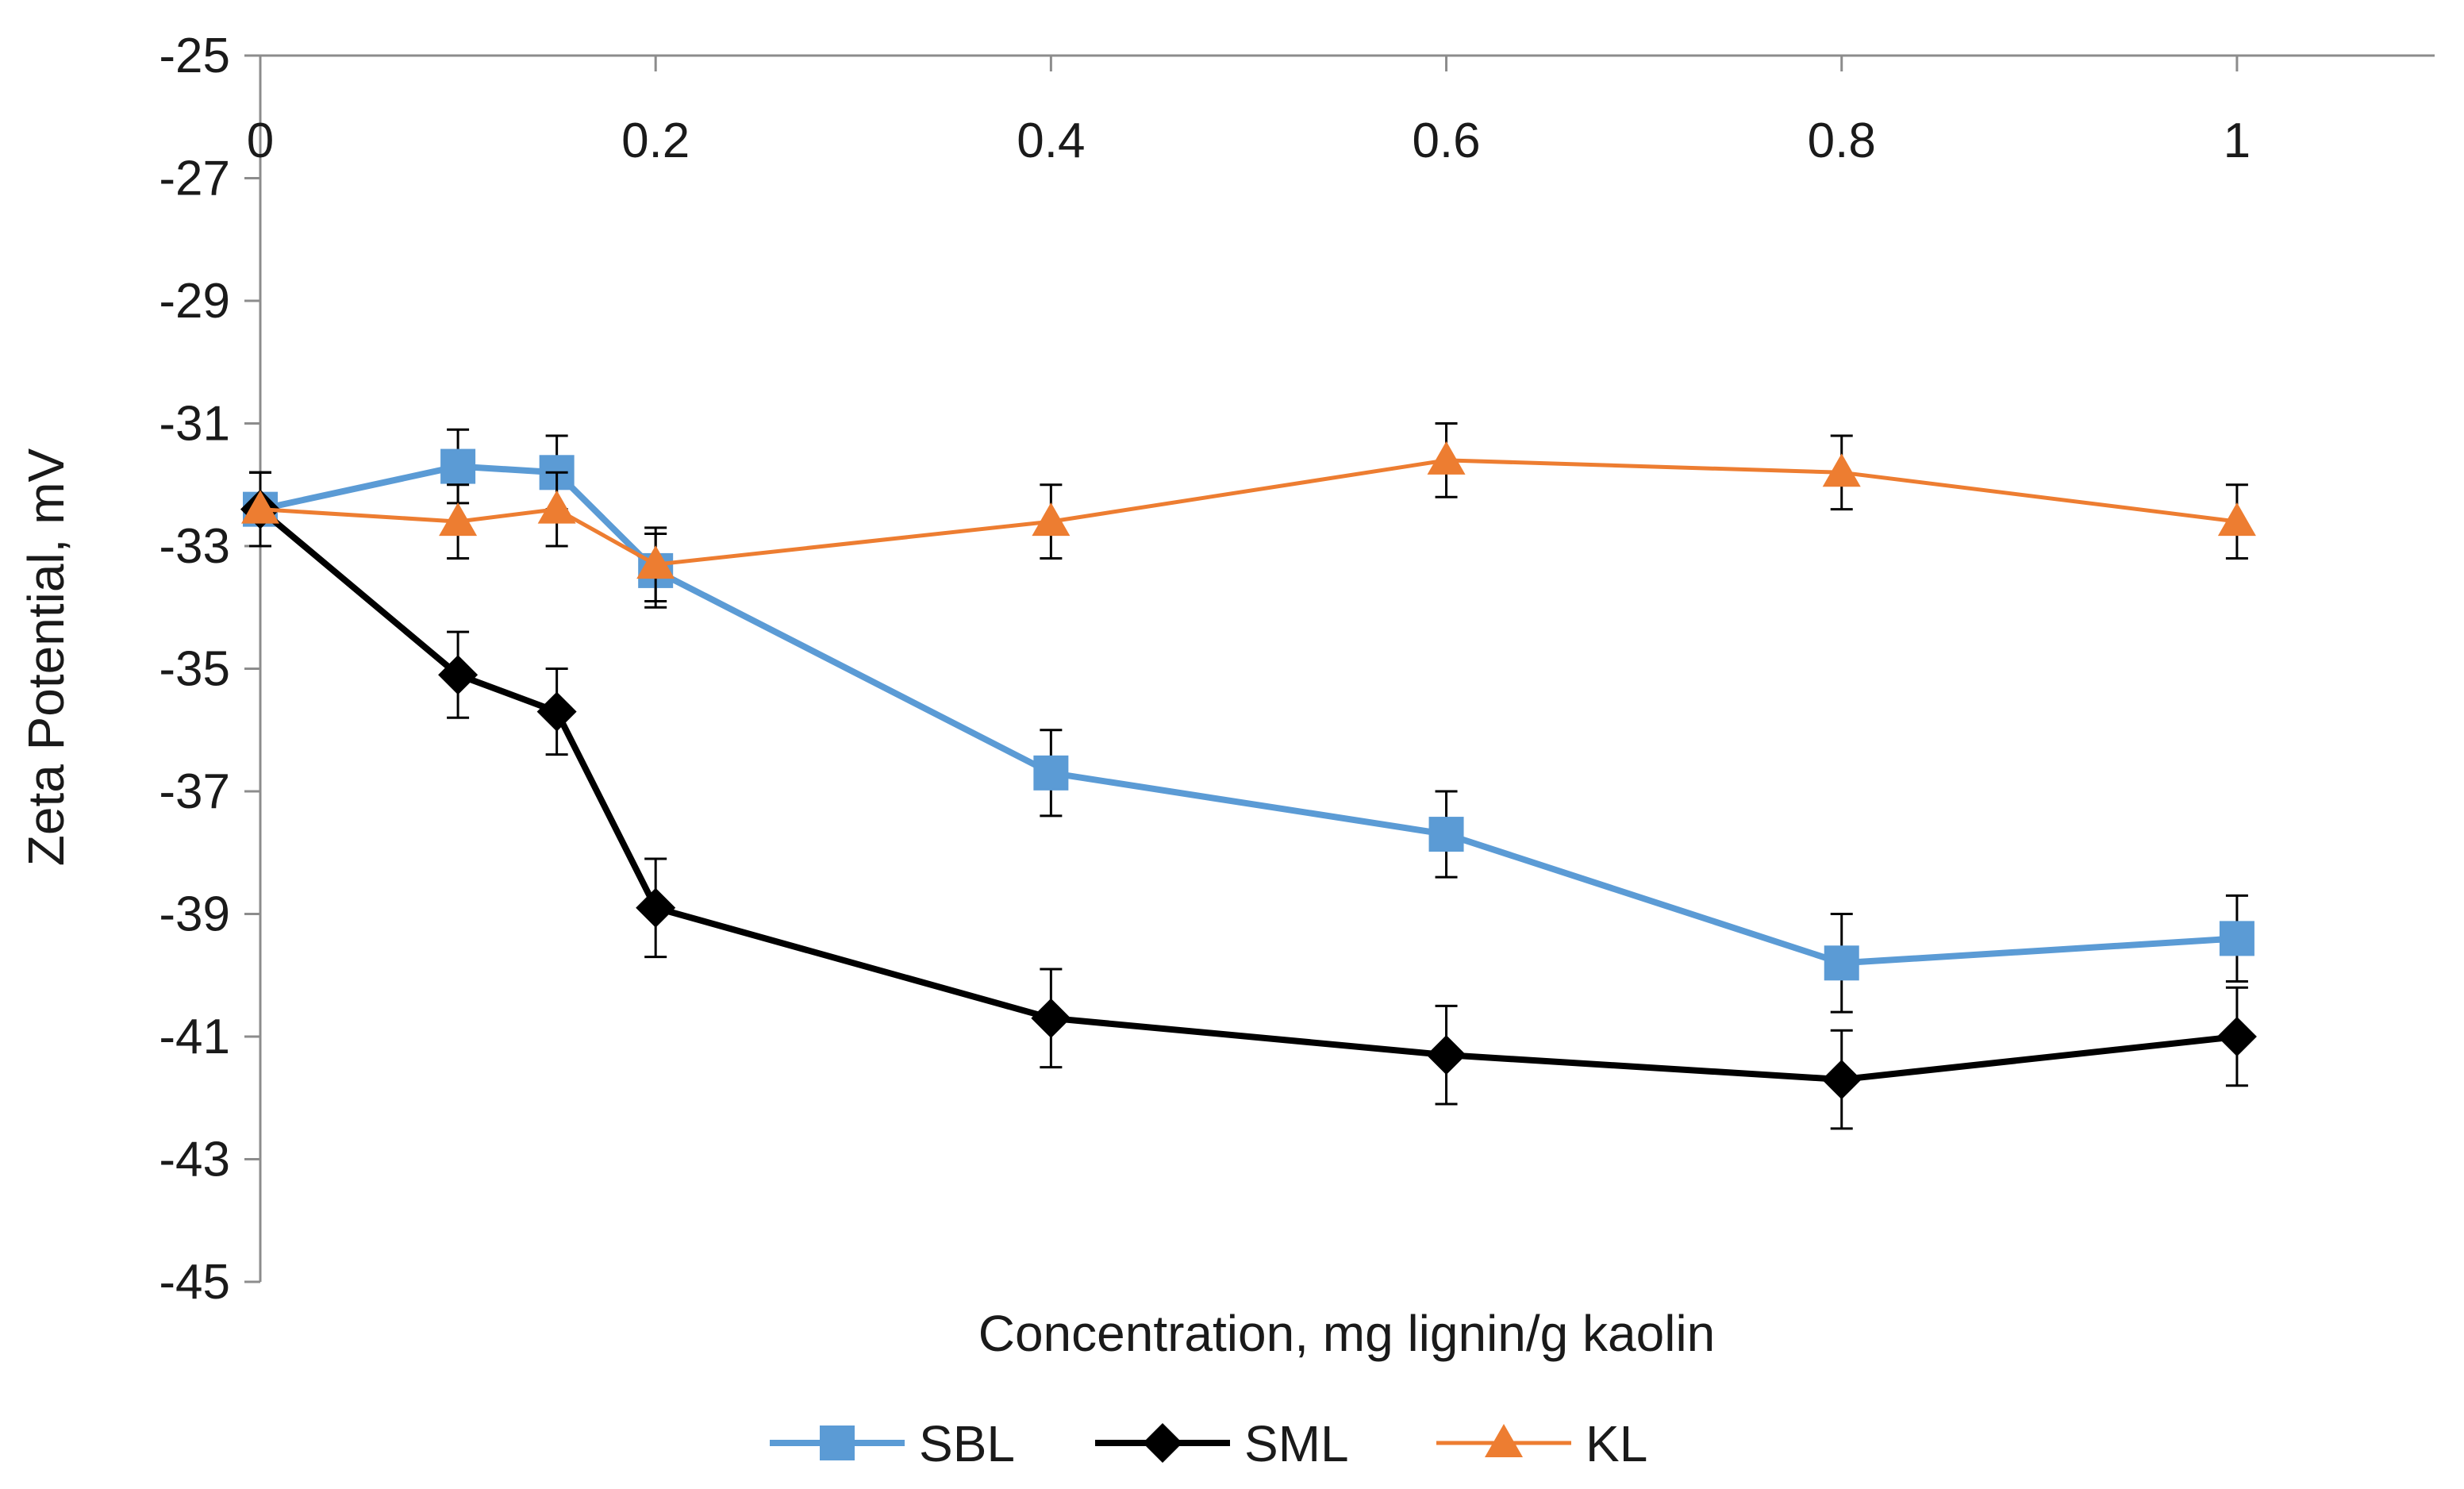  What do you see at coordinates (260, 141) in the screenshot?
I see `x-tick-label: 0` at bounding box center [260, 141].